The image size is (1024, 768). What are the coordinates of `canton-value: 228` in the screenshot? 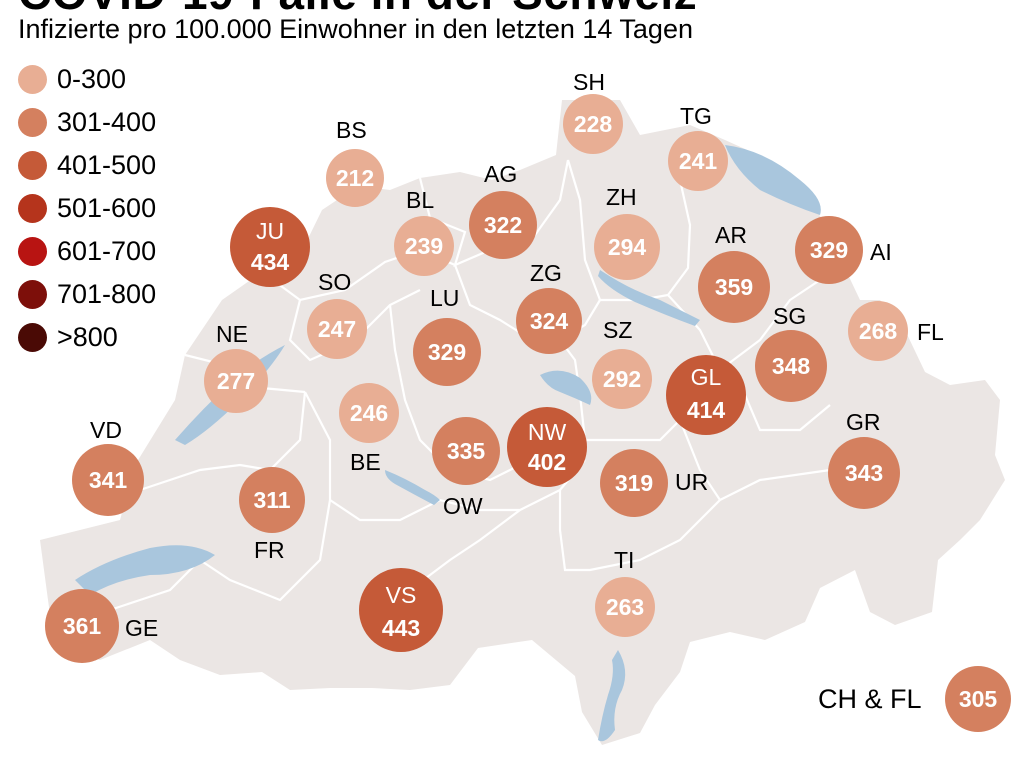 It's located at (593, 124).